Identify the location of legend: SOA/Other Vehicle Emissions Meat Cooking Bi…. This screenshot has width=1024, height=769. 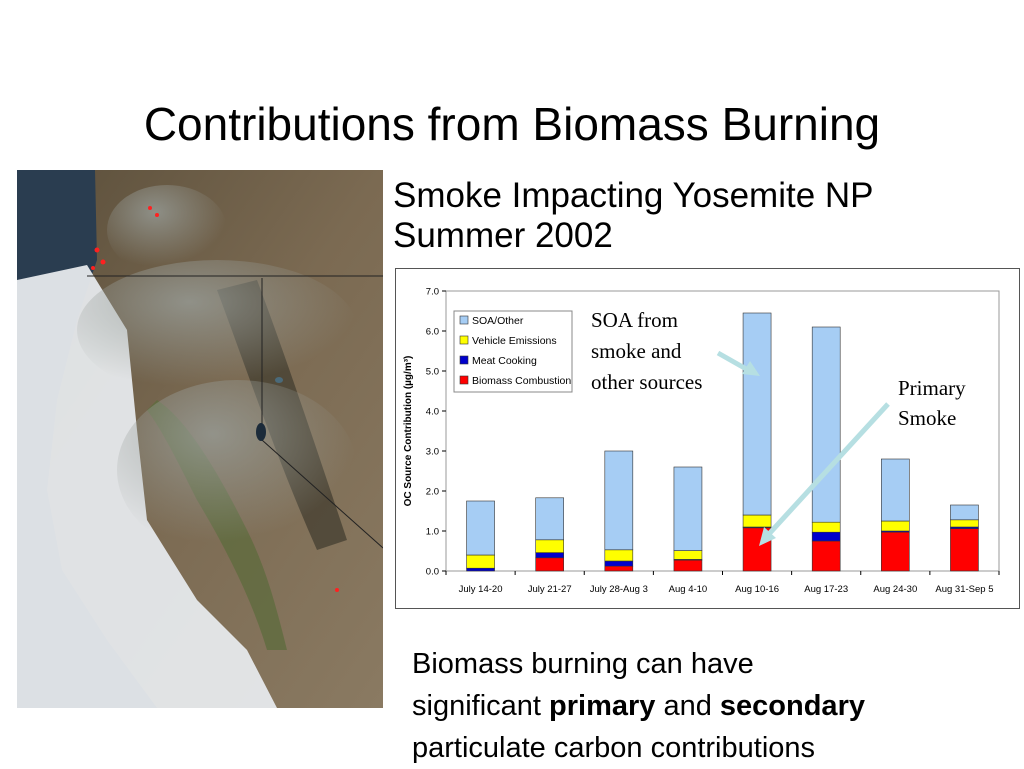
(513, 351).